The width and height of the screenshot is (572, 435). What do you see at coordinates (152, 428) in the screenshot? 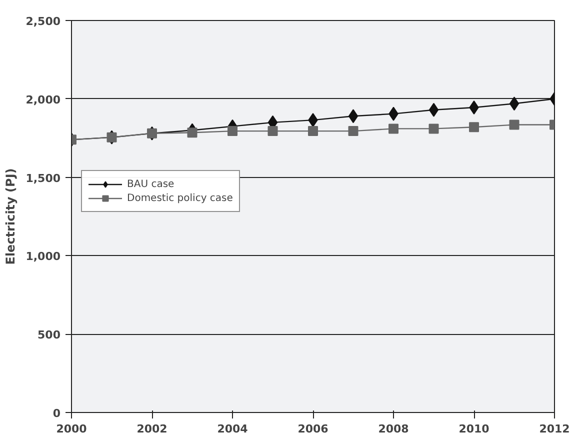
I see `x-tick-label: 2002` at bounding box center [152, 428].